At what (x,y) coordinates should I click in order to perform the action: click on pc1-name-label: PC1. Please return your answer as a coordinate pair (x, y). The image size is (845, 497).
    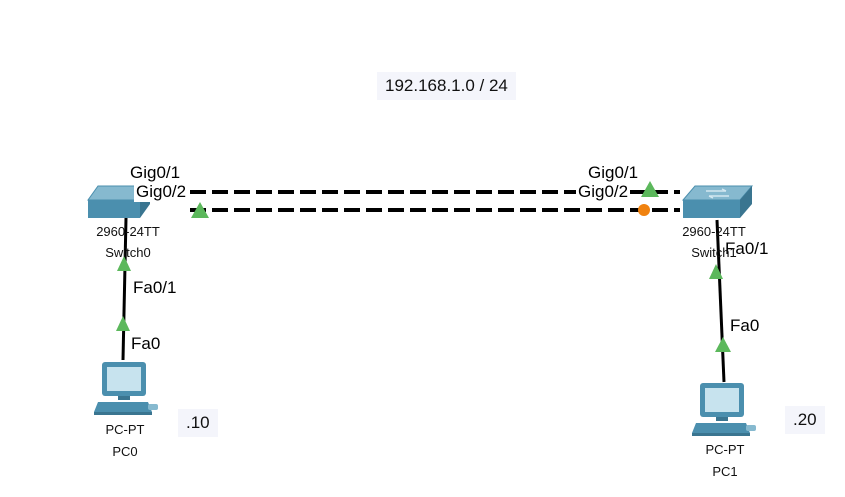
    Looking at the image, I should click on (725, 471).